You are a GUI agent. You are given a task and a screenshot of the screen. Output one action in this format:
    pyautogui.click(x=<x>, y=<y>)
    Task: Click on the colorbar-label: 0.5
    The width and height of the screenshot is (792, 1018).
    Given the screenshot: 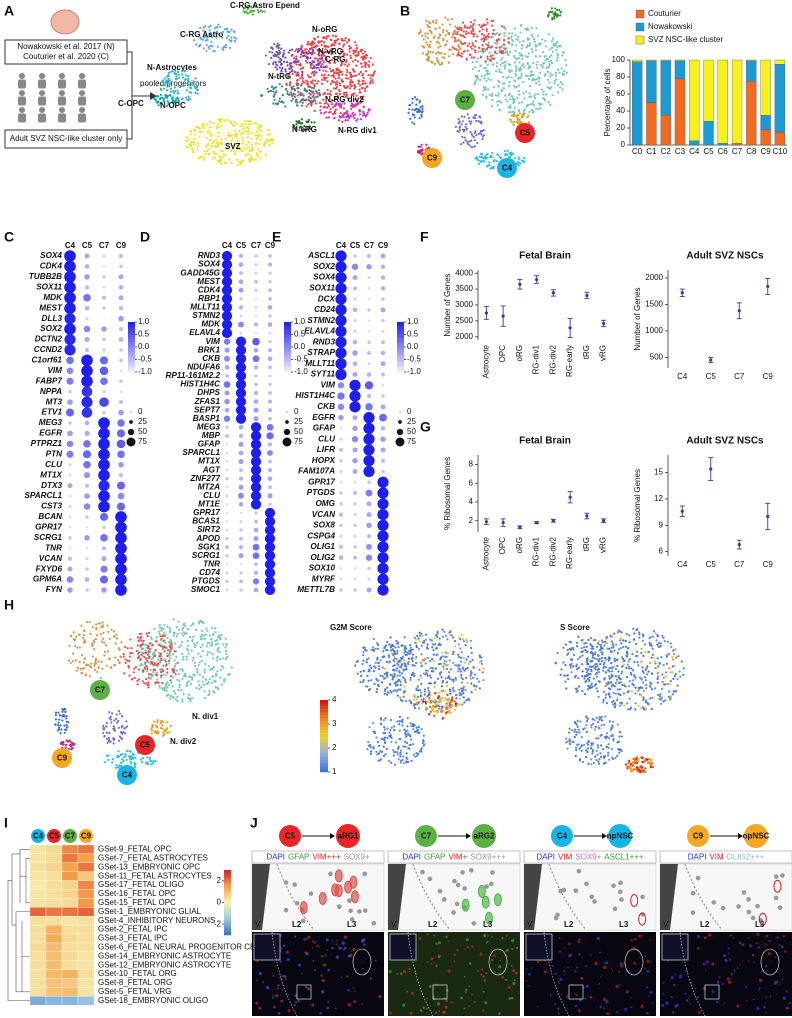 What is the action you would take?
    pyautogui.click(x=413, y=334)
    